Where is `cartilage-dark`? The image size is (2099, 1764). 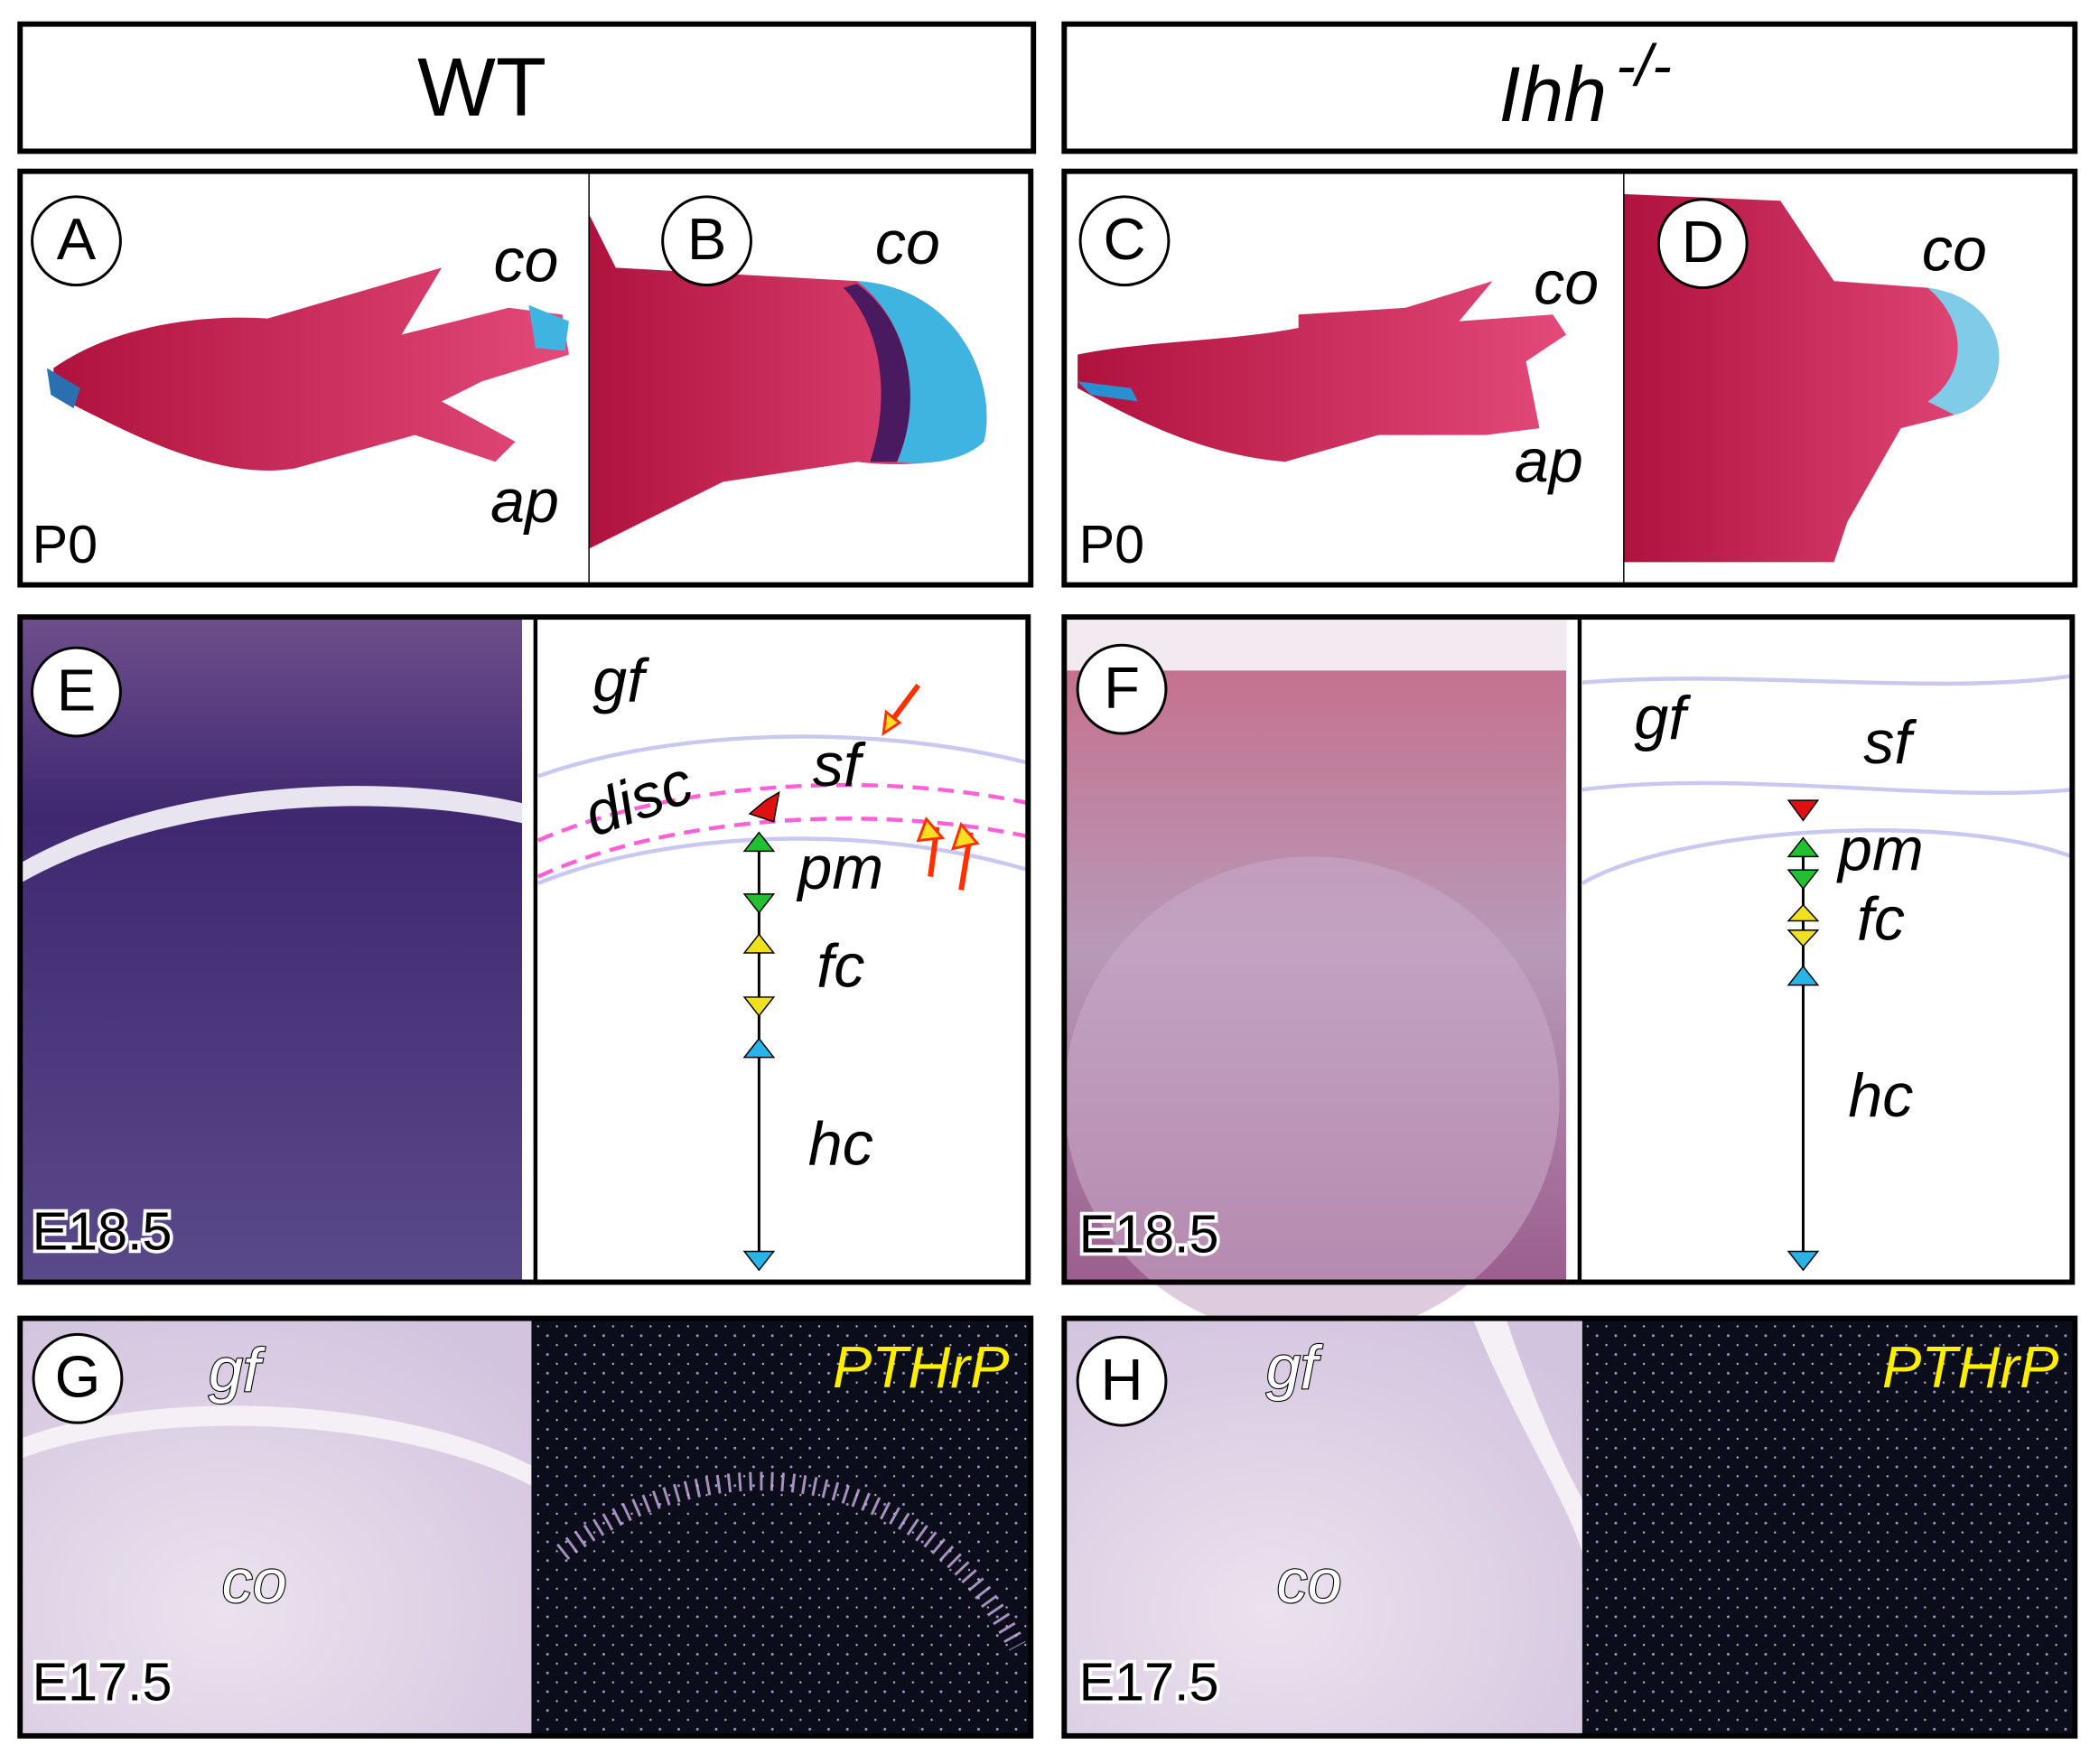 cartilage-dark is located at coordinates (877, 373).